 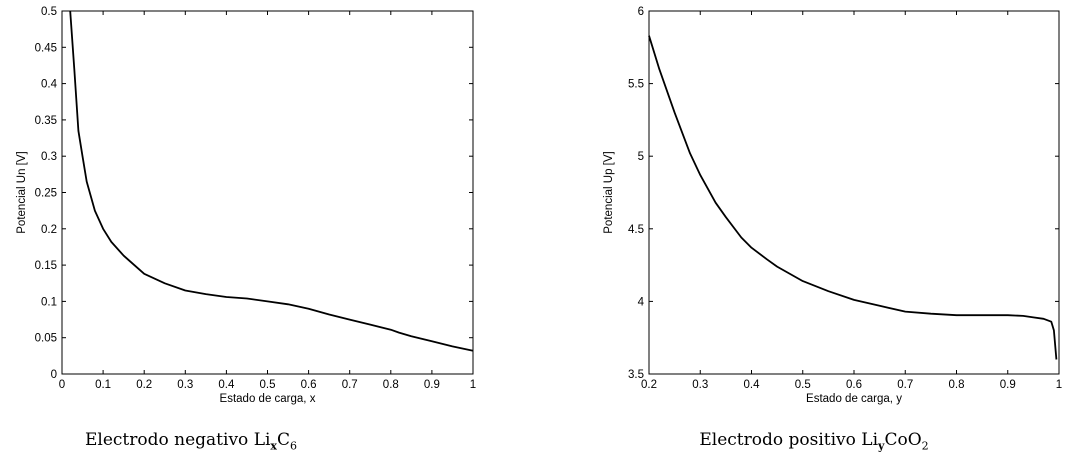 What do you see at coordinates (46, 194) in the screenshot?
I see `left-ytick-label: 0.25` at bounding box center [46, 194].